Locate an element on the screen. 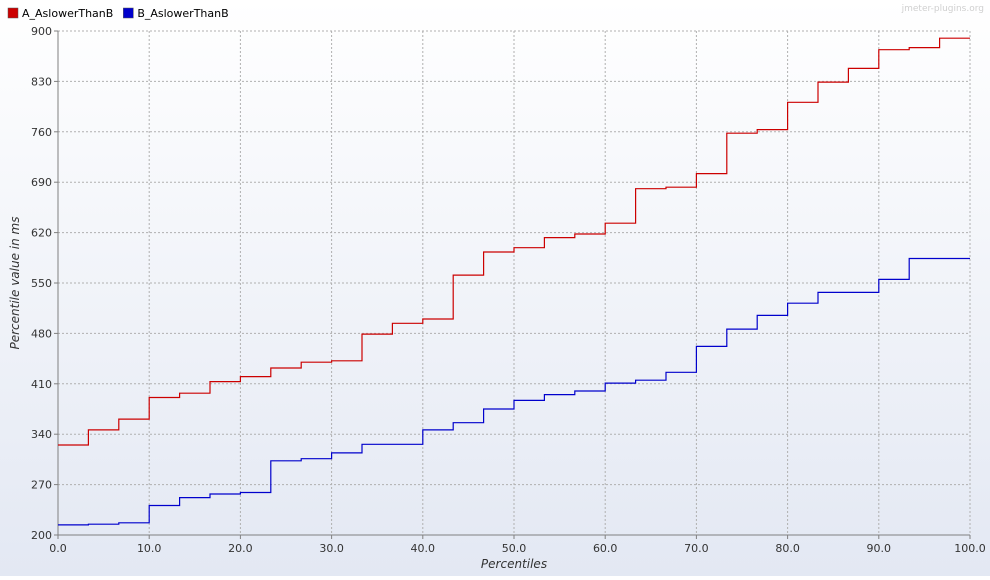  x-tick-label: 40.0 is located at coordinates (423, 548).